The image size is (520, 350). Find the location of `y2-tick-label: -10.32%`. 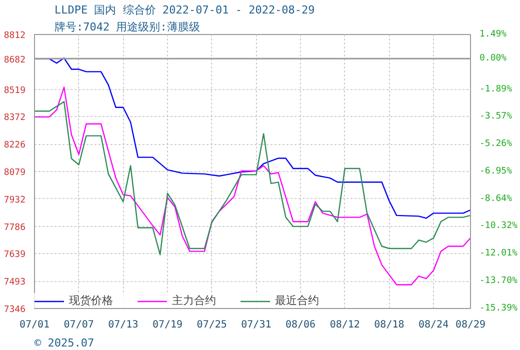

y2-tick-label: -10.32% is located at coordinates (499, 226).